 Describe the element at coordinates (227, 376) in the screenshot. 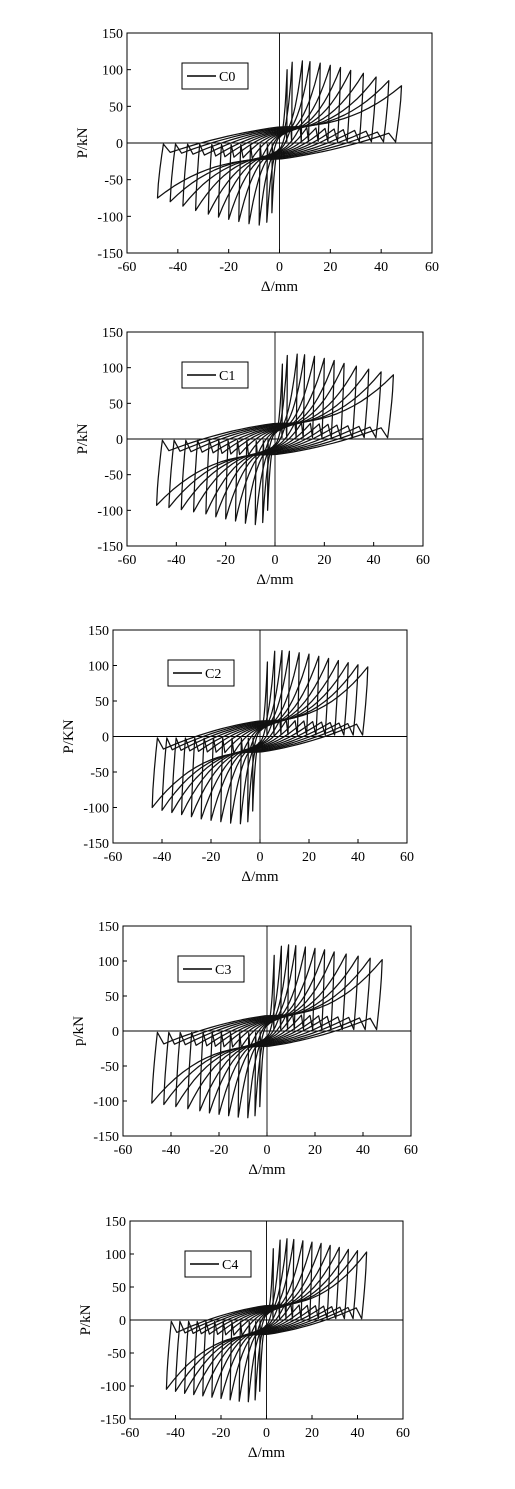

I see `legend-label: C1` at that location.